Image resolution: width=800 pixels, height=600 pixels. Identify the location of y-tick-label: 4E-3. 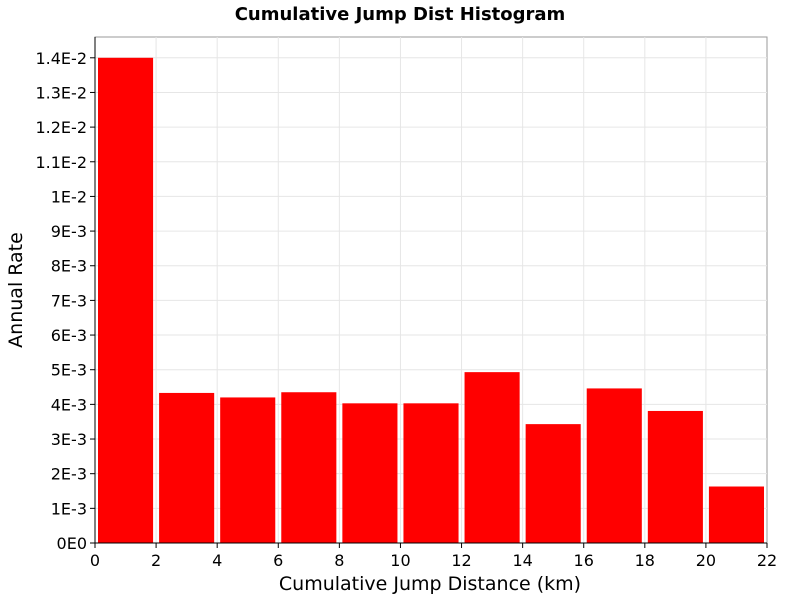
(69, 404).